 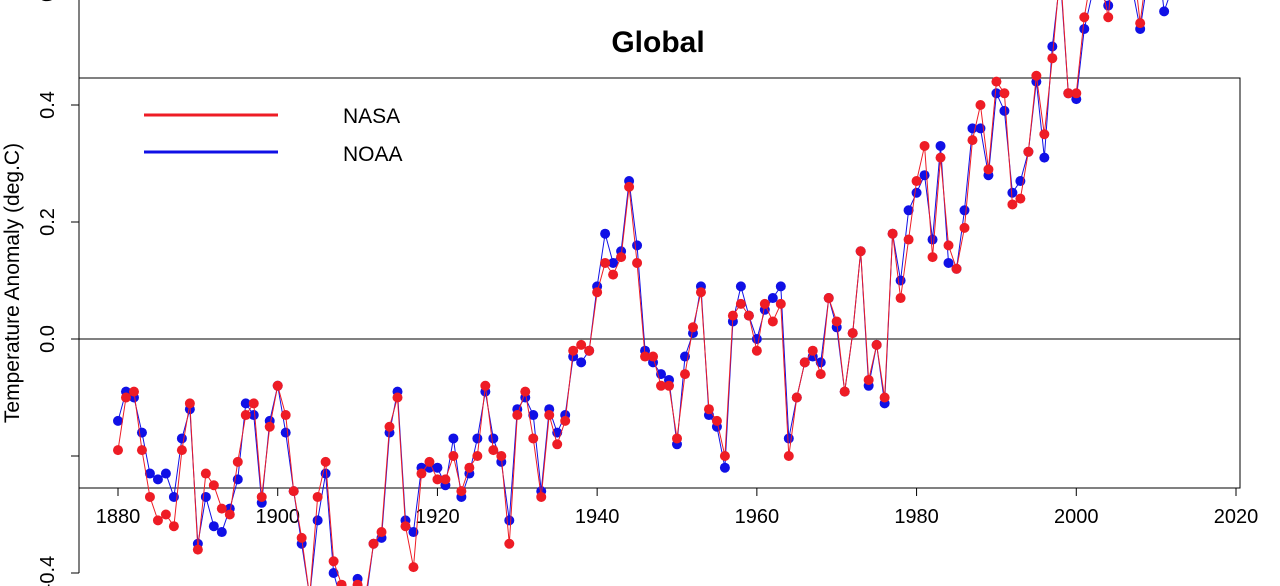 What do you see at coordinates (58, 293) in the screenshot?
I see `y-axis: -0.40.00.20.40.60.8` at bounding box center [58, 293].